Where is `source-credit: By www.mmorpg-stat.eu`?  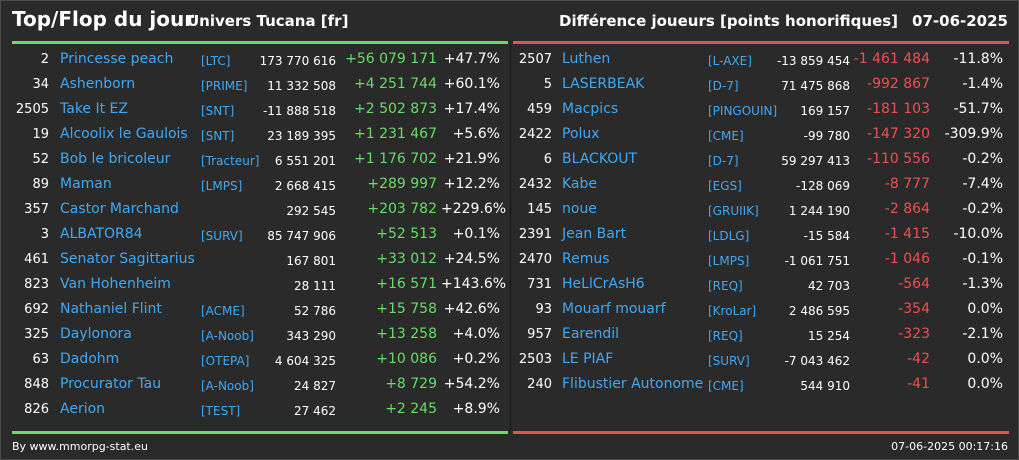
source-credit: By www.mmorpg-stat.eu is located at coordinates (80, 446).